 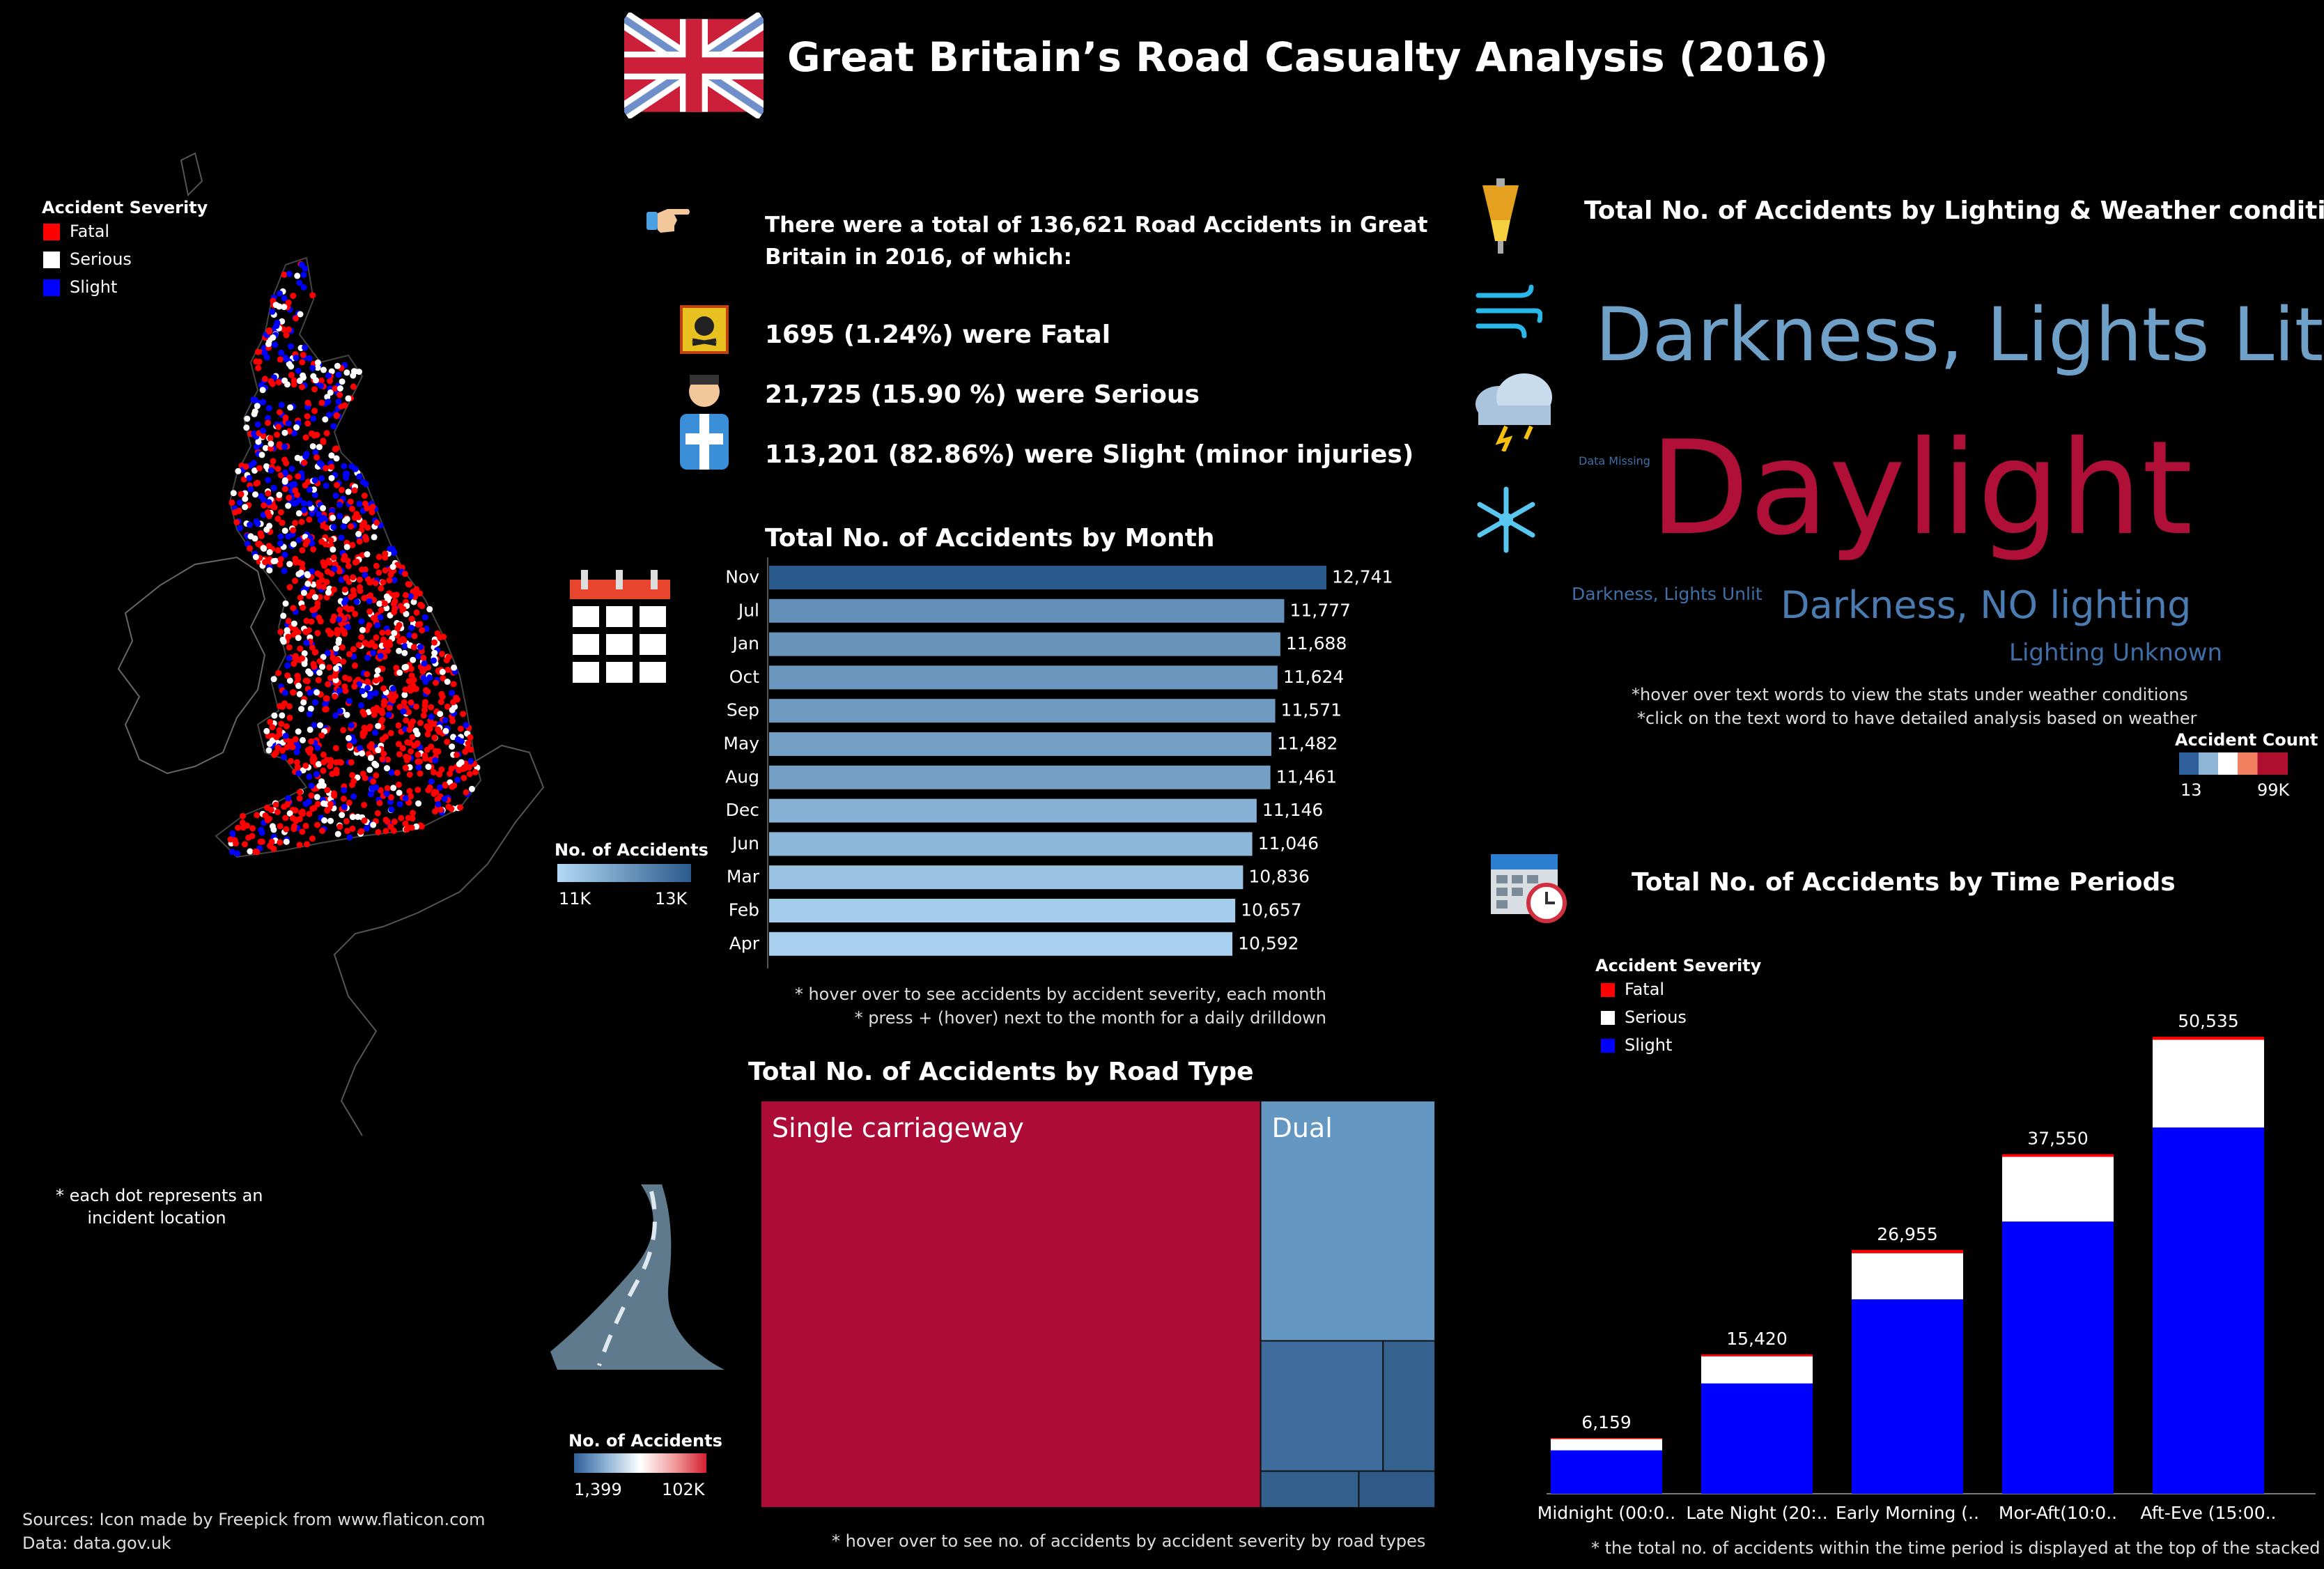 I want to click on word-darkness-no-lighting: Darkness, NO lighting, so click(x=1986, y=605).